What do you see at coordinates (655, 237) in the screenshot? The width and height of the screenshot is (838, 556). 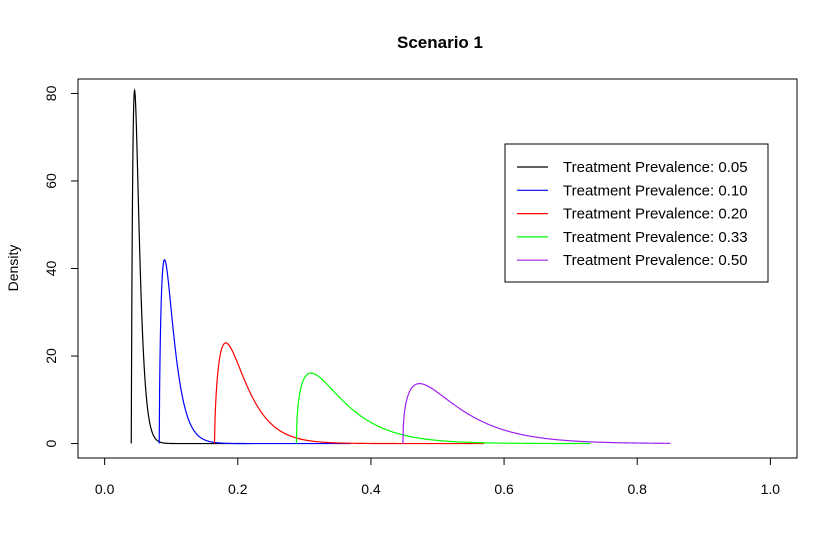 I see `legend-label: Treatment Prevalence: 0.33` at bounding box center [655, 237].